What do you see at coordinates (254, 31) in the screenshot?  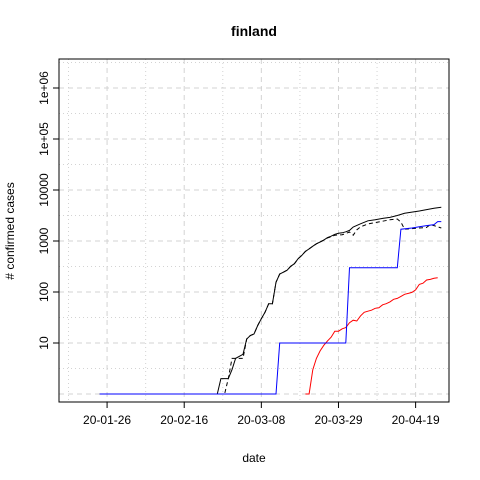 I see `chart-title: finland` at bounding box center [254, 31].